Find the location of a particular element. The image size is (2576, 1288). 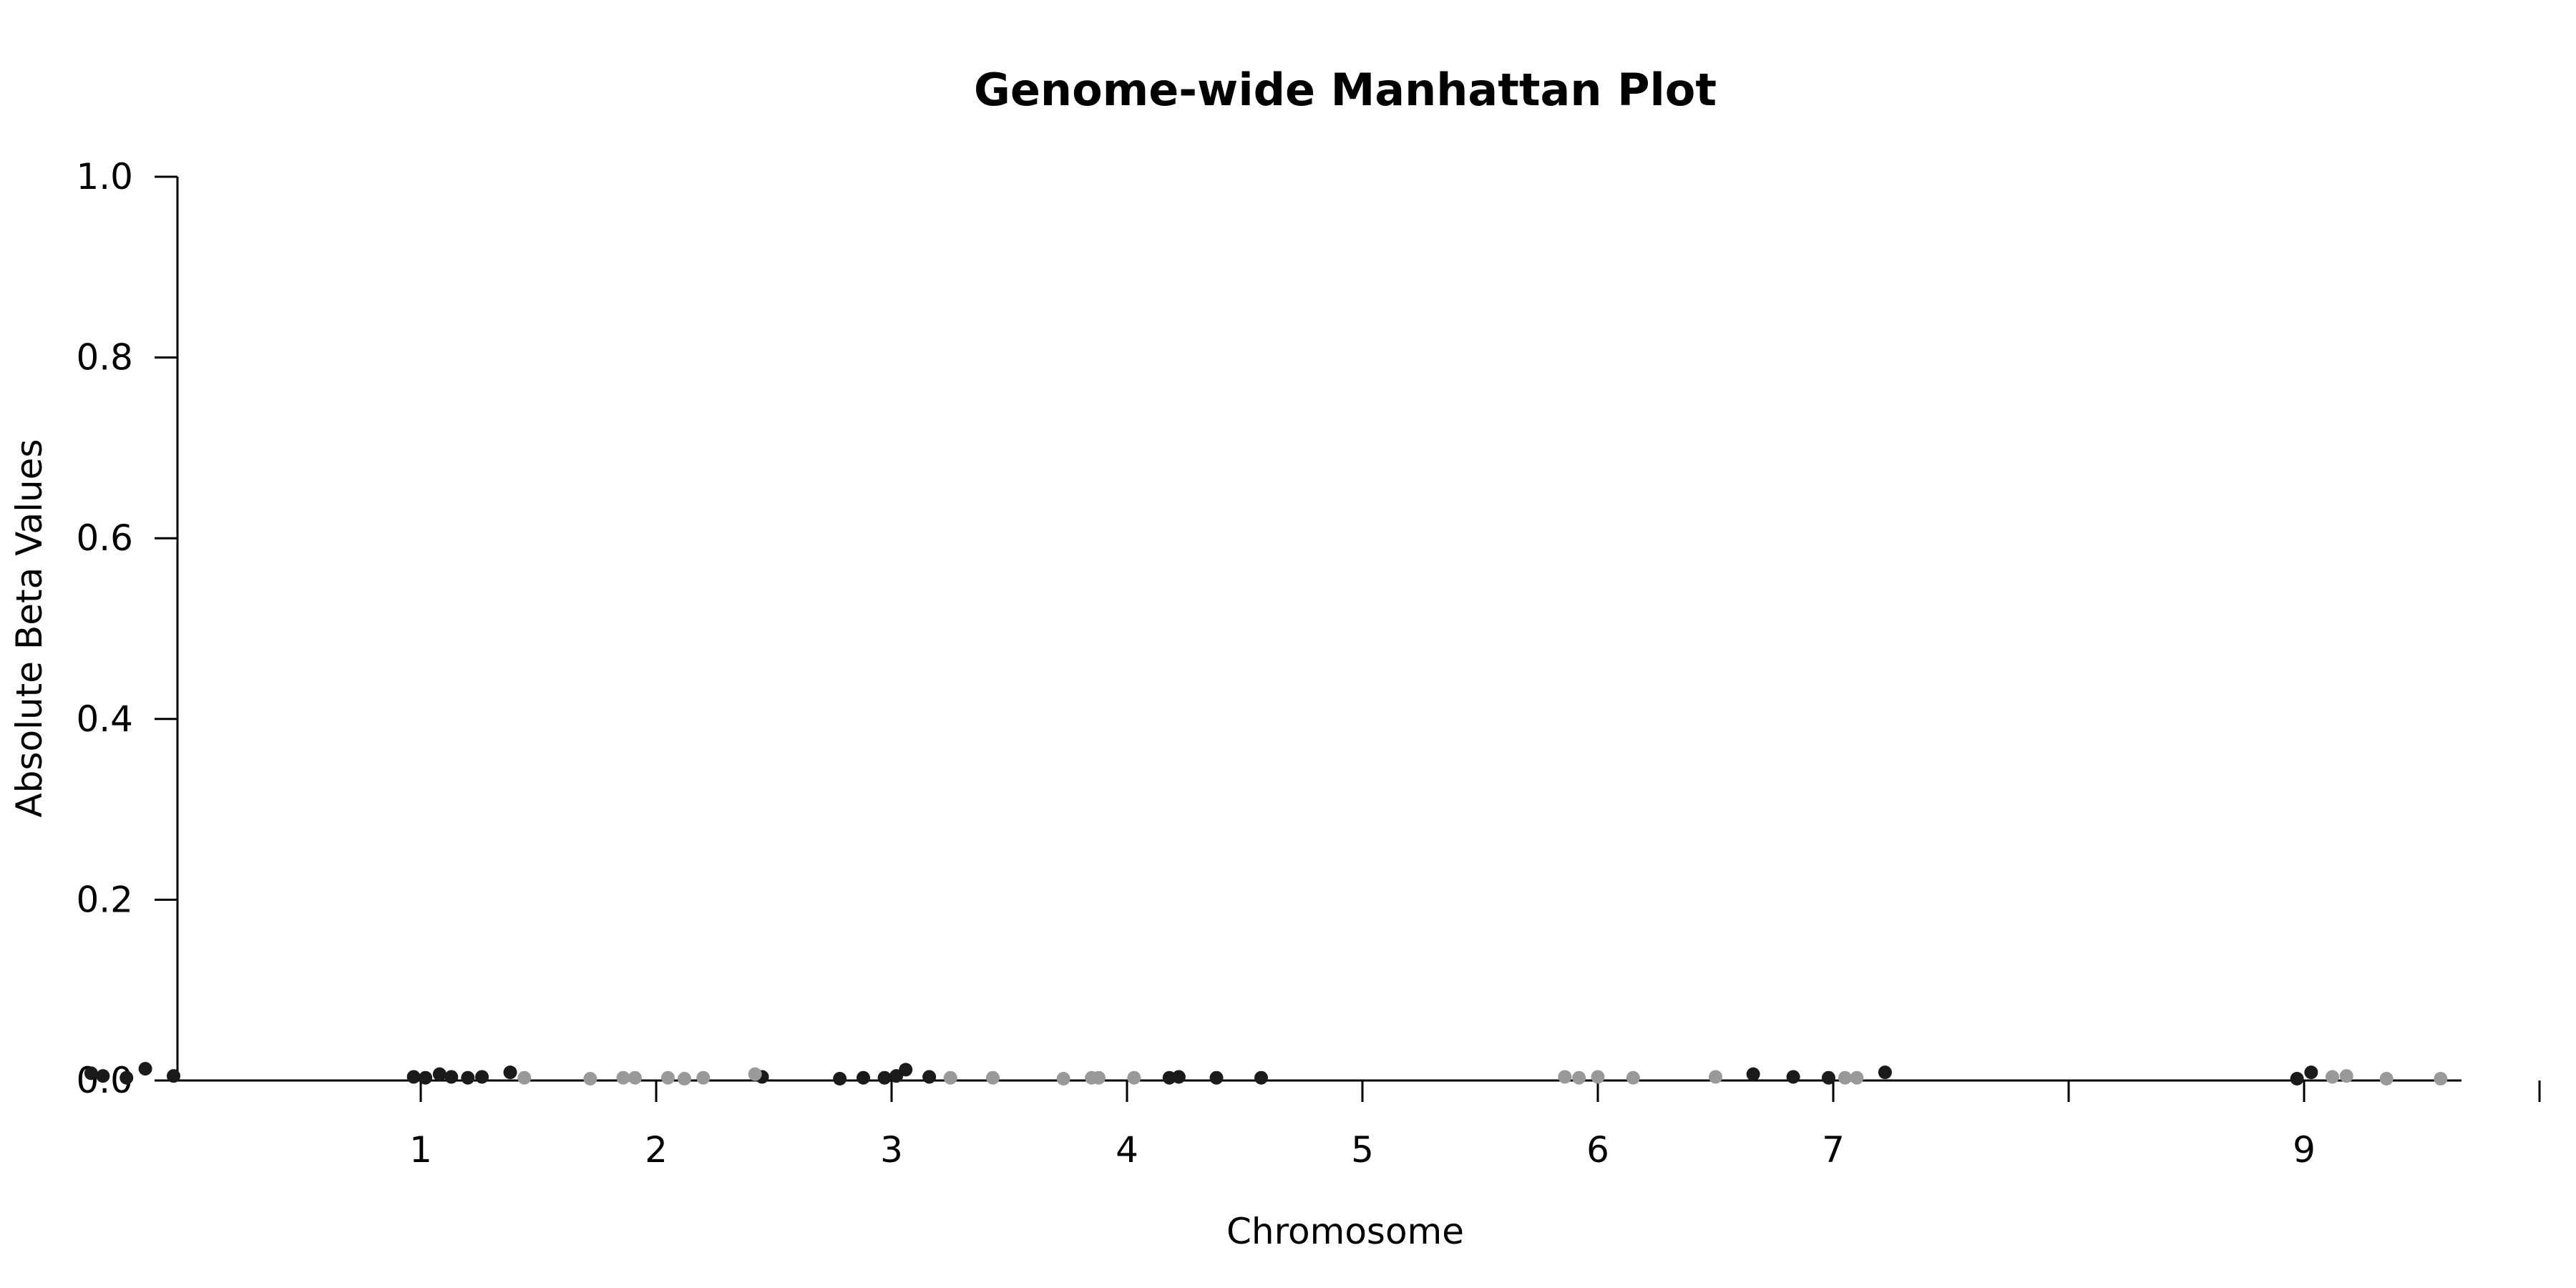

x-tick-label: 9 is located at coordinates (2304, 1150).